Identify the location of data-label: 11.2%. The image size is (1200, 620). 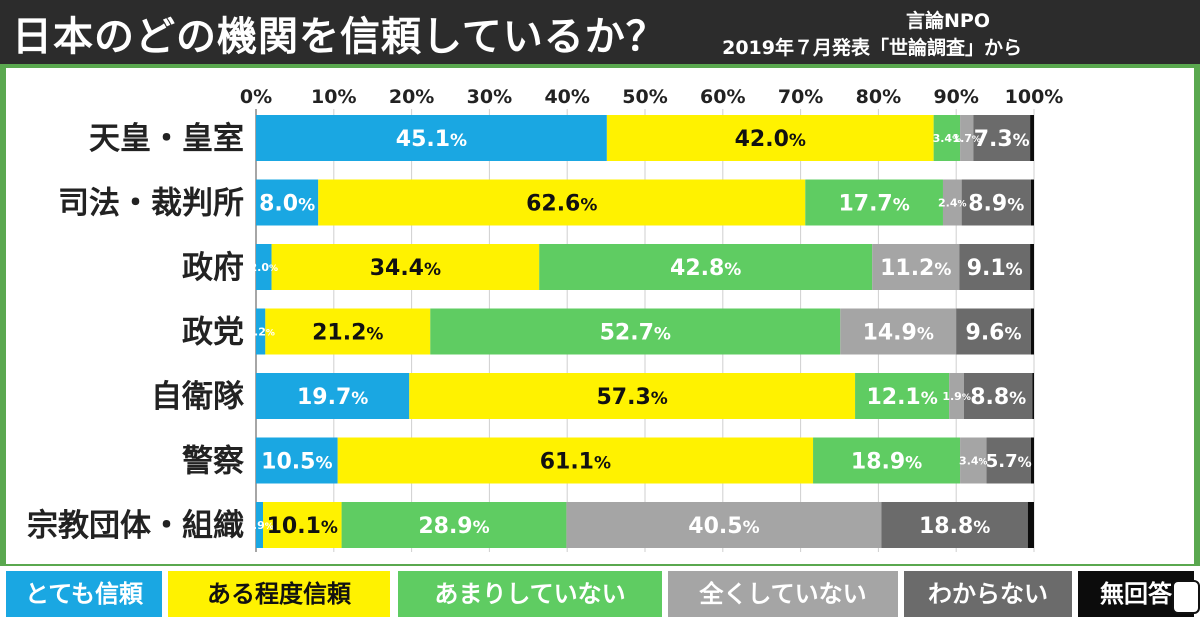
(915, 268).